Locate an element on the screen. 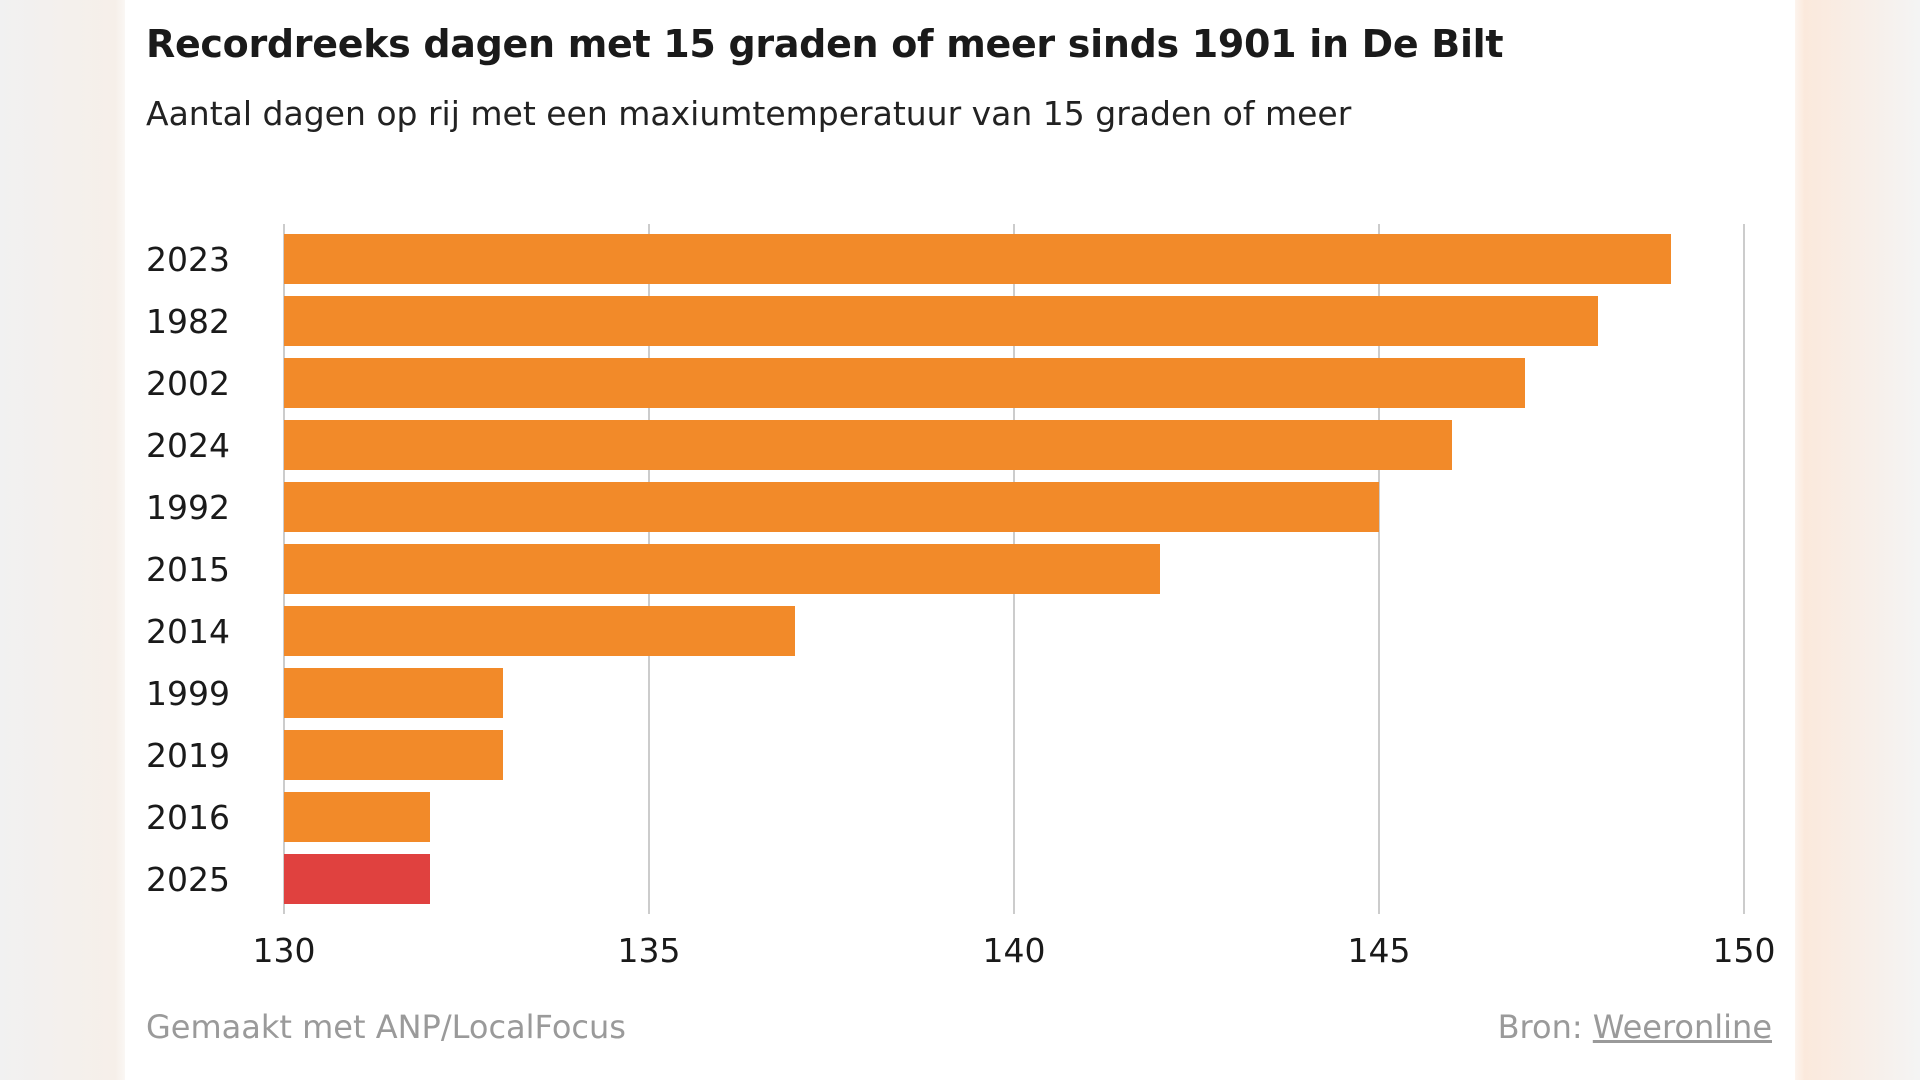 Image resolution: width=1920 pixels, height=1080 pixels. source: Bron: Weeronline is located at coordinates (1635, 1027).